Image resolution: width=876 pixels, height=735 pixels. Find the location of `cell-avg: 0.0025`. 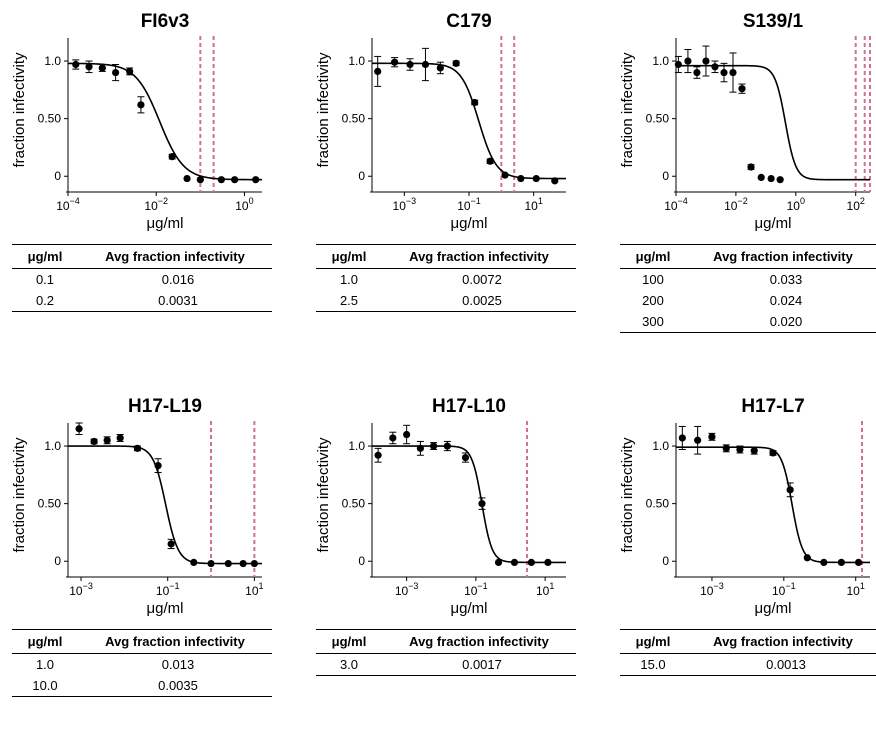

cell-avg: 0.0025 is located at coordinates (482, 300).